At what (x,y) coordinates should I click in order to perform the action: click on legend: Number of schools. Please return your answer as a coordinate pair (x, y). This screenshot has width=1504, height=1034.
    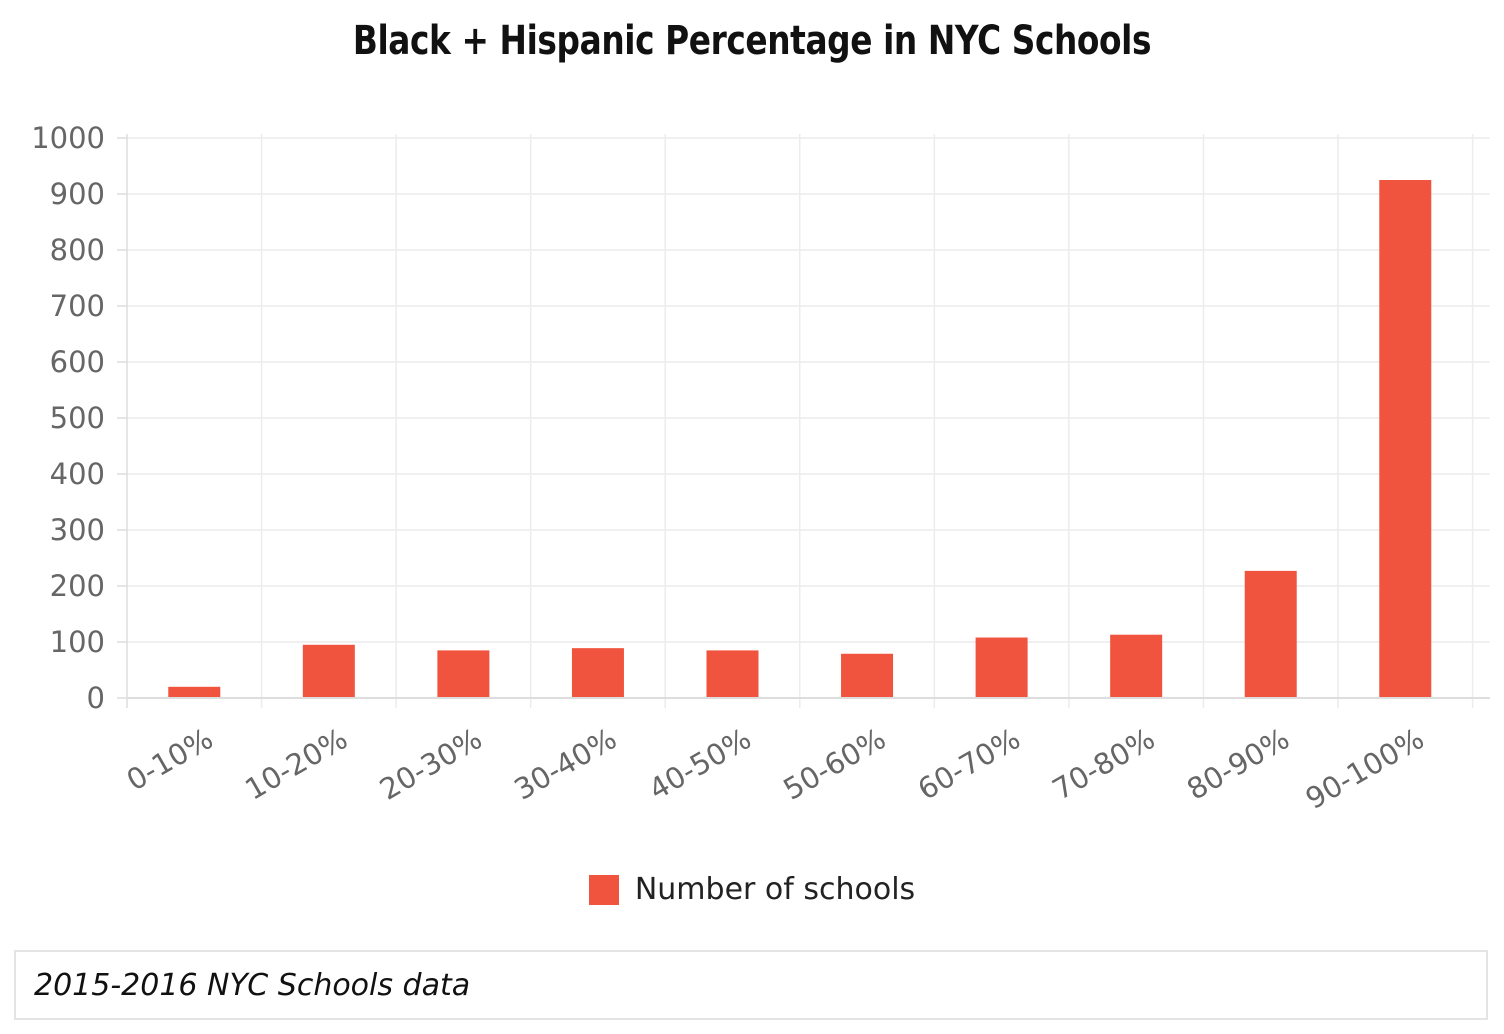
    Looking at the image, I should click on (752, 889).